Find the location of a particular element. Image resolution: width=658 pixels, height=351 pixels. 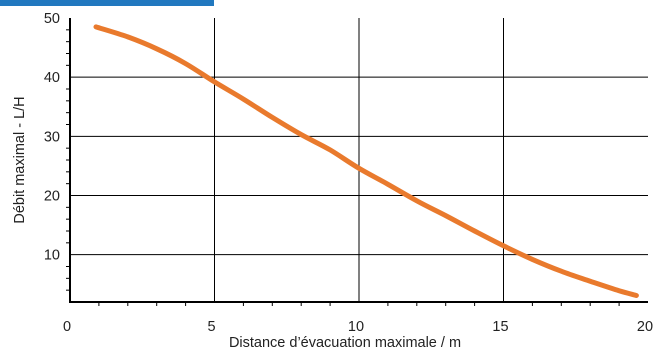

accent-bar is located at coordinates (107, 3).